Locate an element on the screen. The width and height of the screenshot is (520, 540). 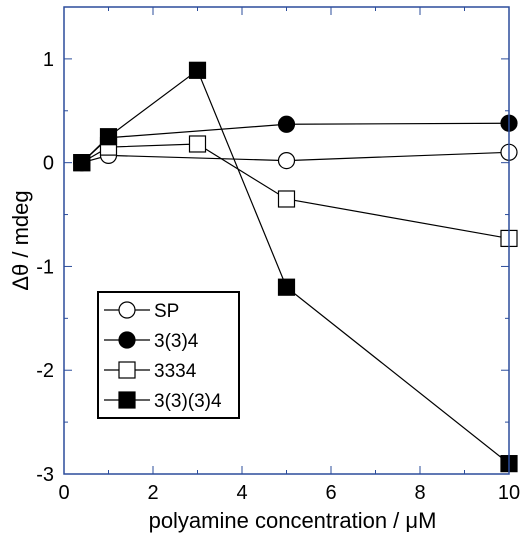
legend-label: 3(3)(3)4 is located at coordinates (188, 401).